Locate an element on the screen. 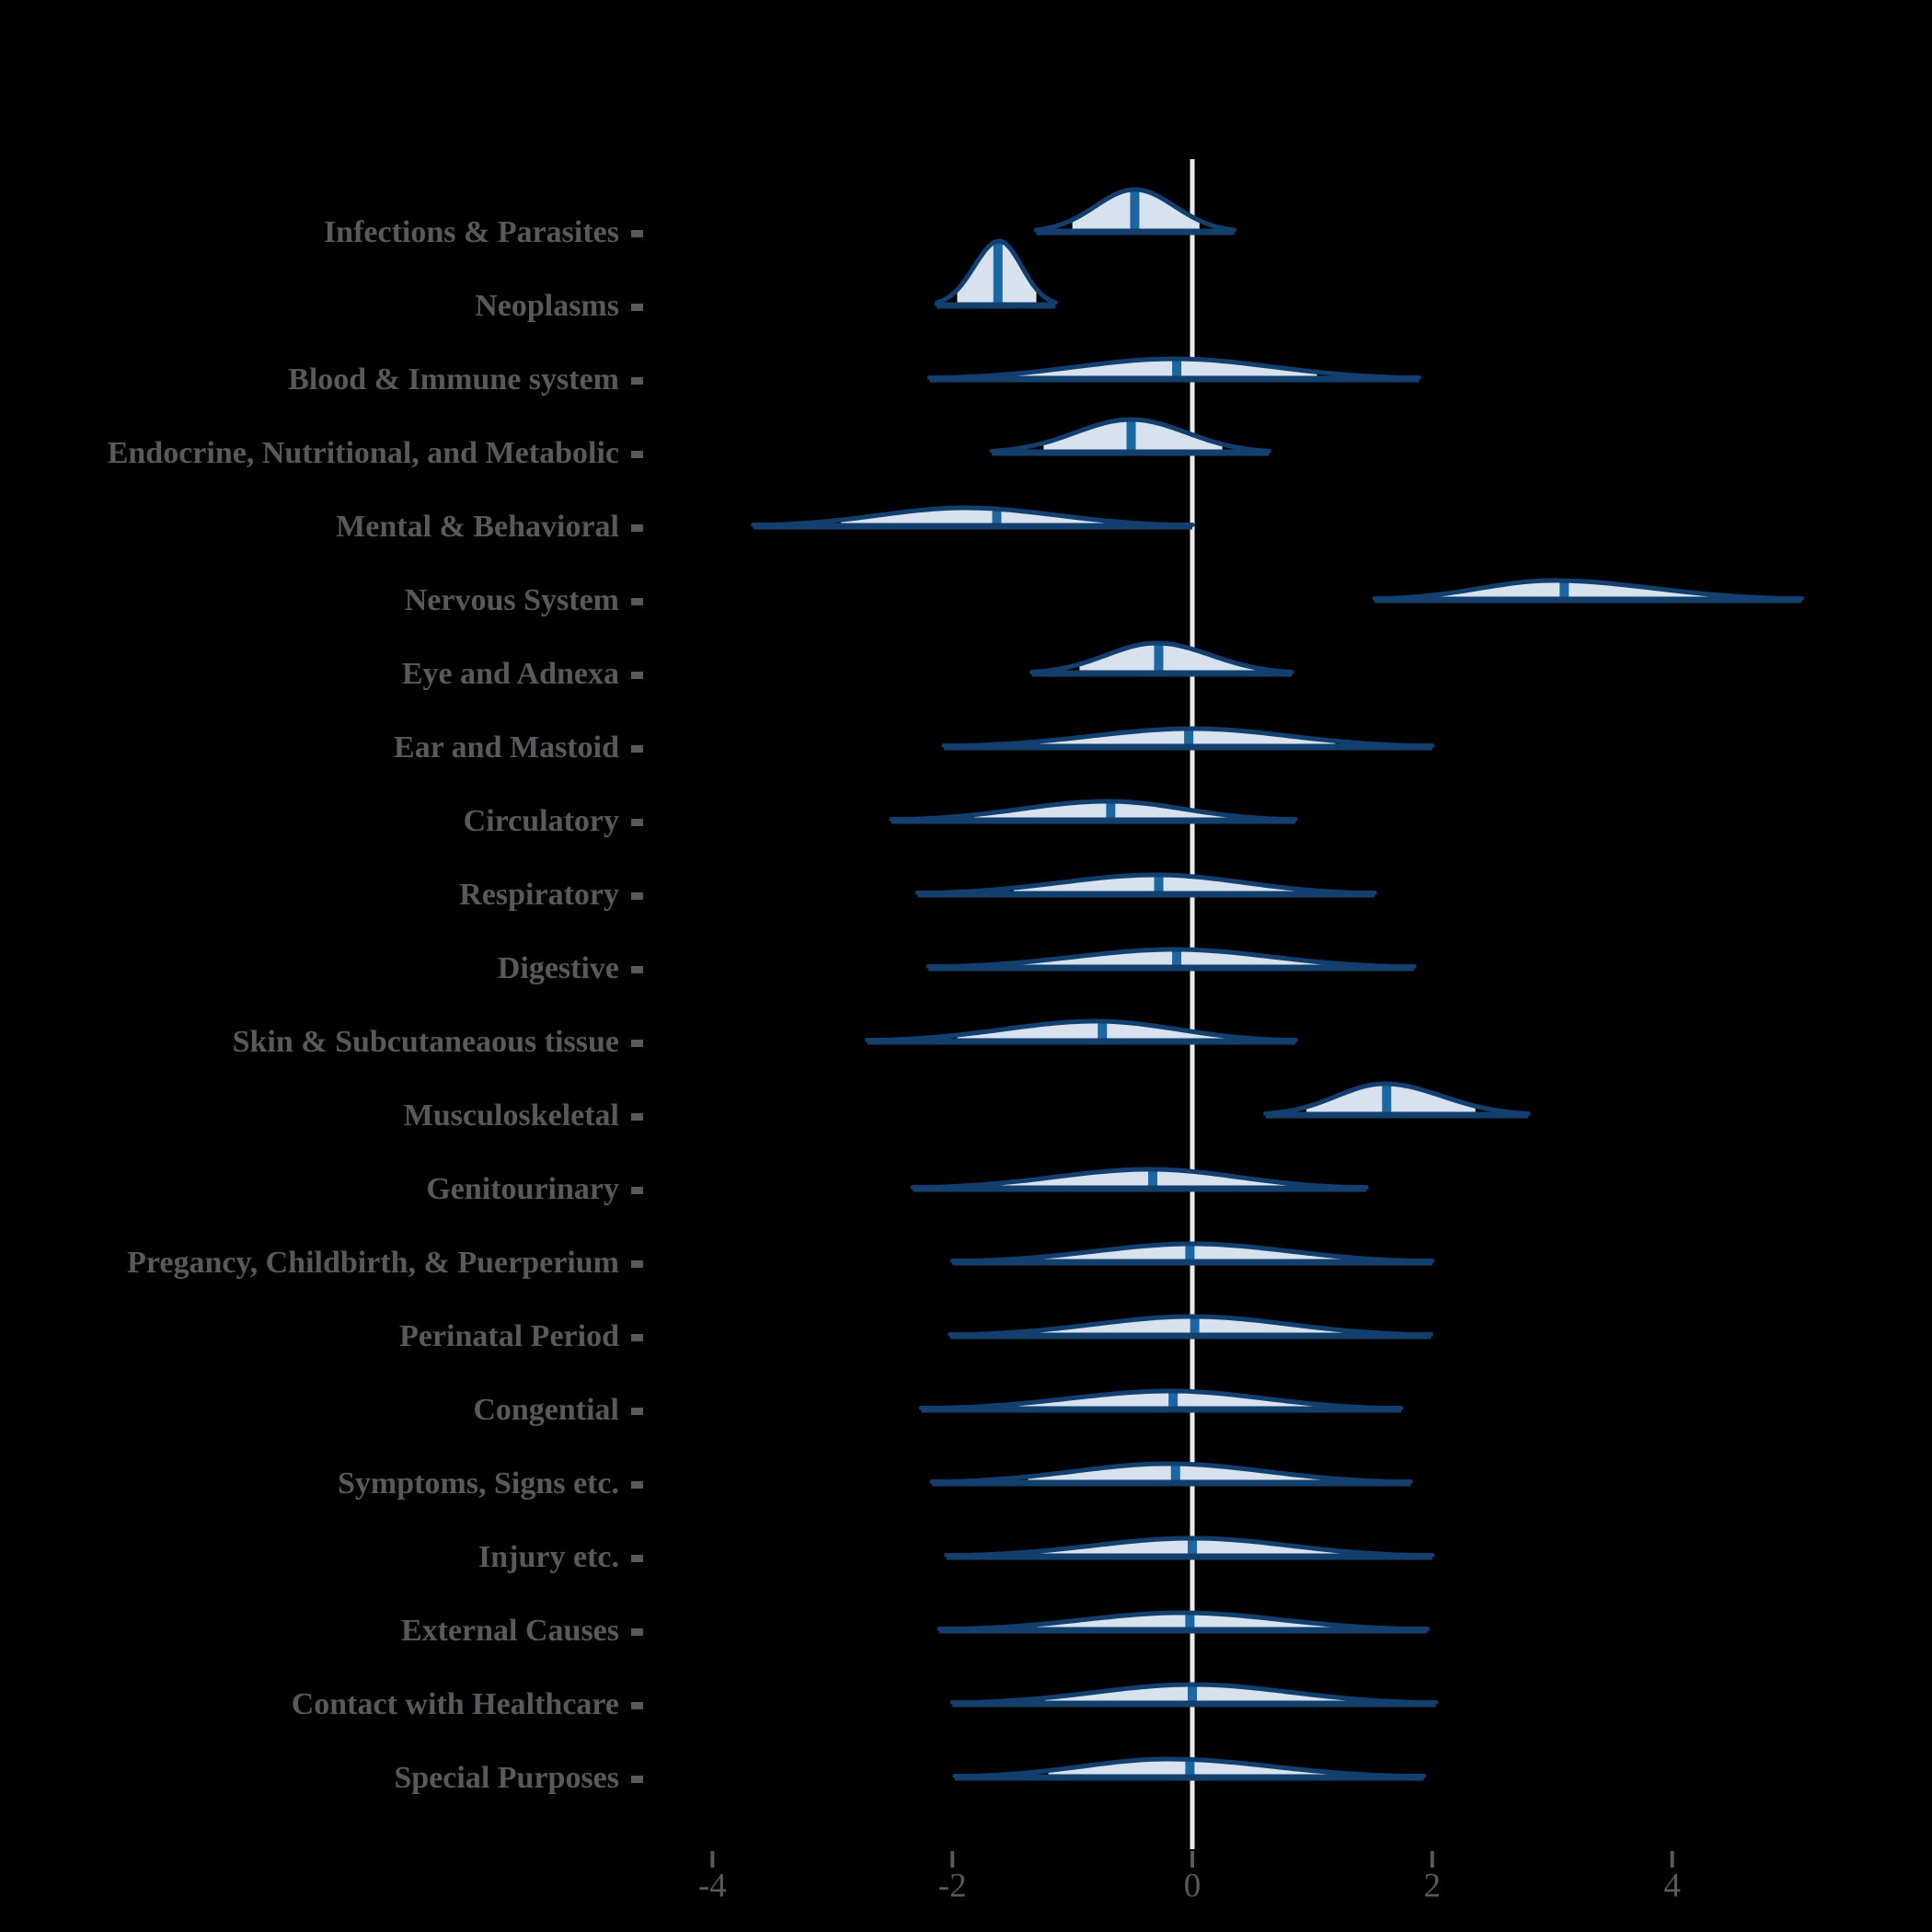 This screenshot has height=1932, width=1932. violin-symptoms-signs-etc is located at coordinates (1171, 1474).